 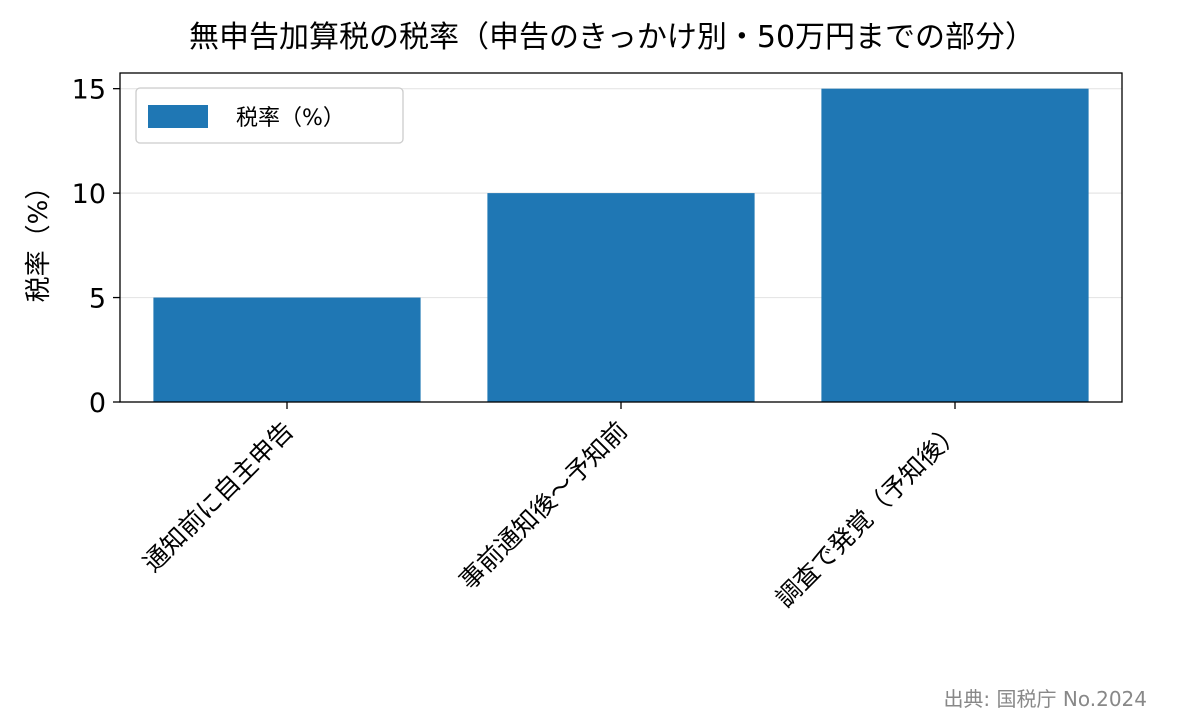 What do you see at coordinates (96, 247) in the screenshot?
I see `y-axis-ticks: 0 5 10 15` at bounding box center [96, 247].